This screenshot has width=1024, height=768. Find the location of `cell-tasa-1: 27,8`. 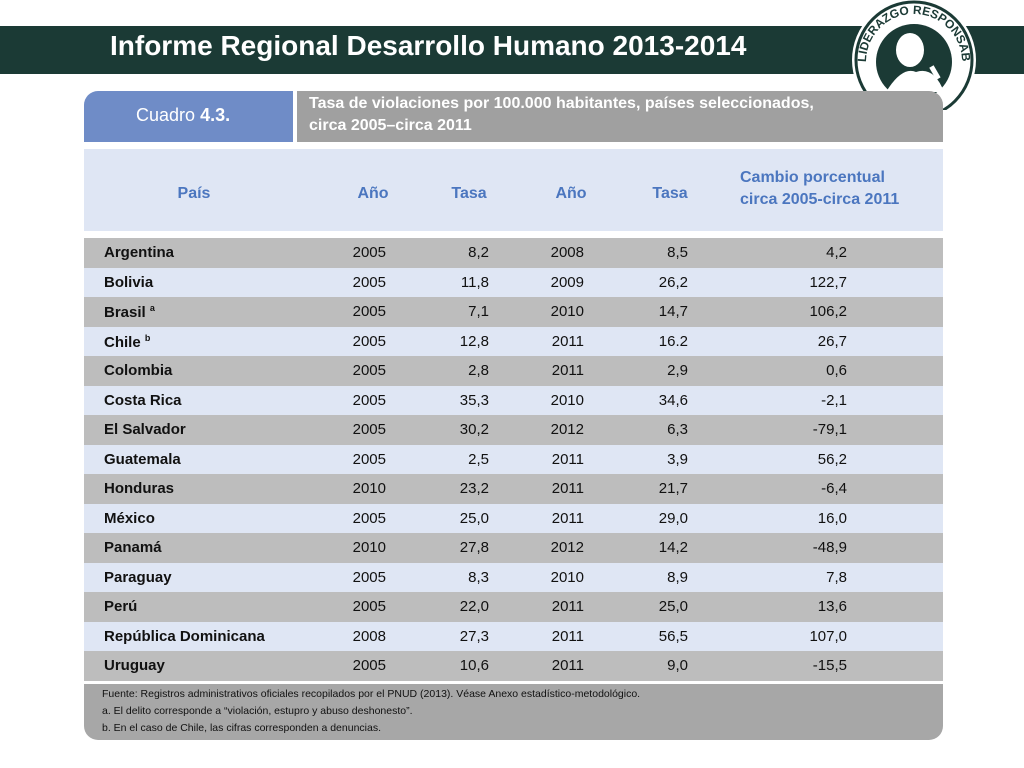

cell-tasa-1: 27,8 is located at coordinates (474, 547).